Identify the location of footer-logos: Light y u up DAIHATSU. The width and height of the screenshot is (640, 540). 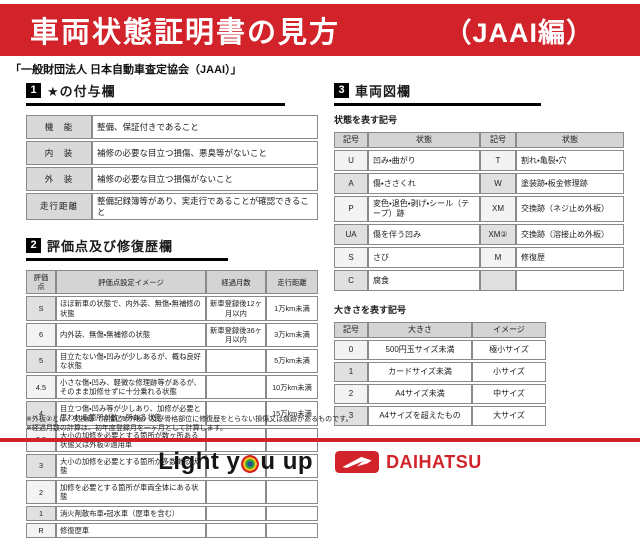
(320, 462).